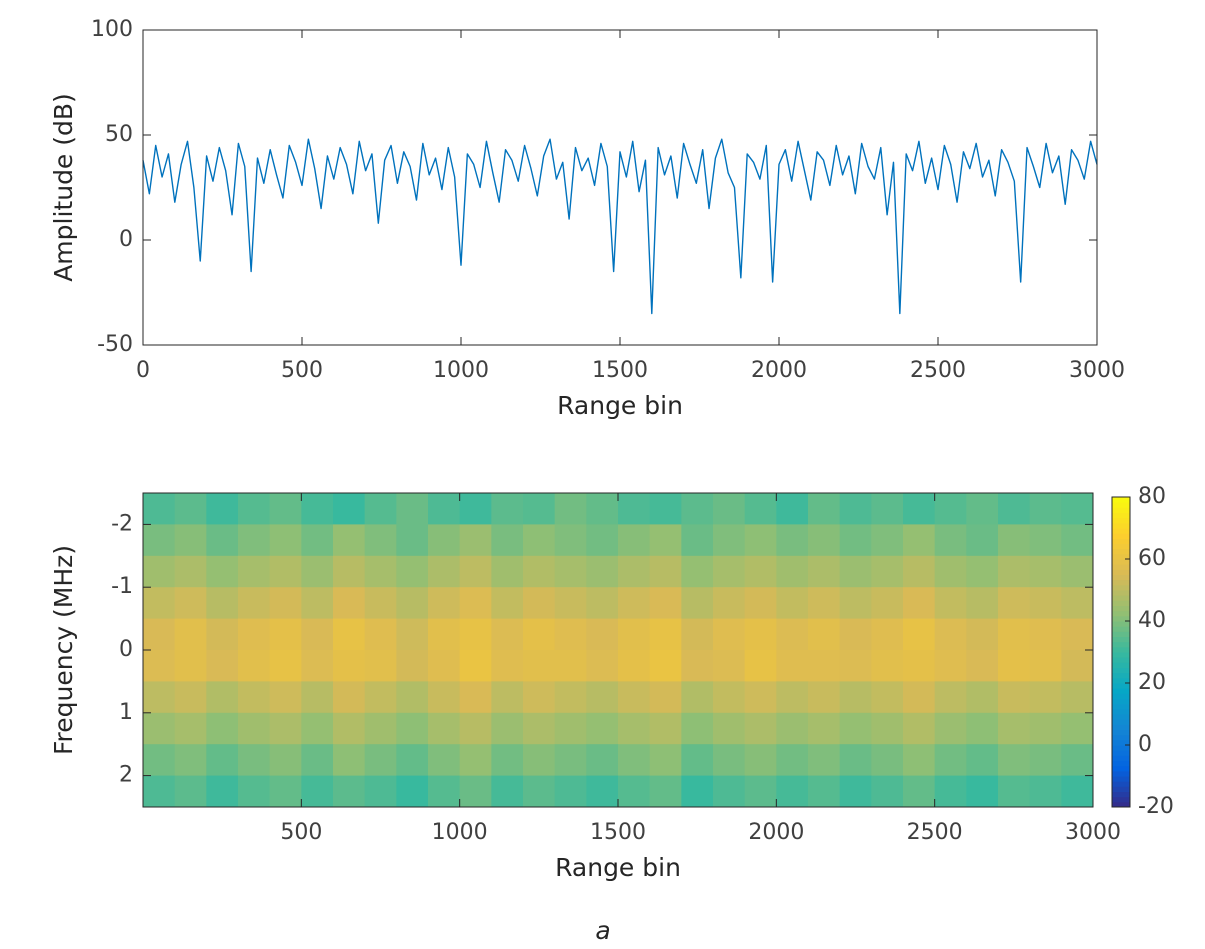  I want to click on colorbar-box, so click(1121, 652).